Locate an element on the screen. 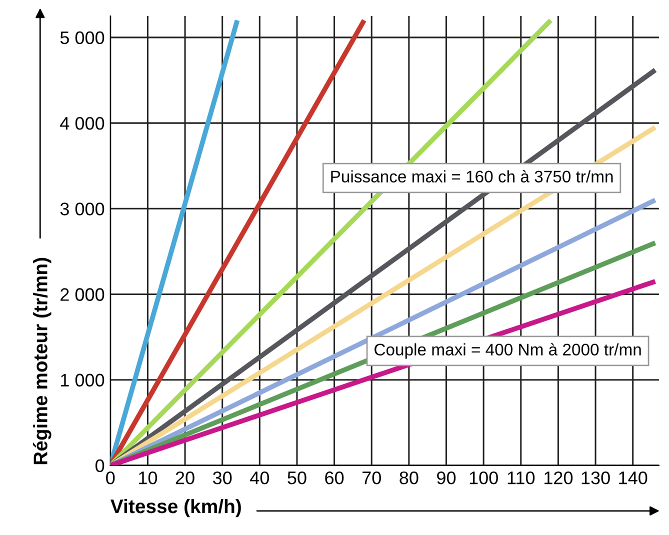  y-axis-title: Régime moteur (tr/mn) is located at coordinates (42, 361).